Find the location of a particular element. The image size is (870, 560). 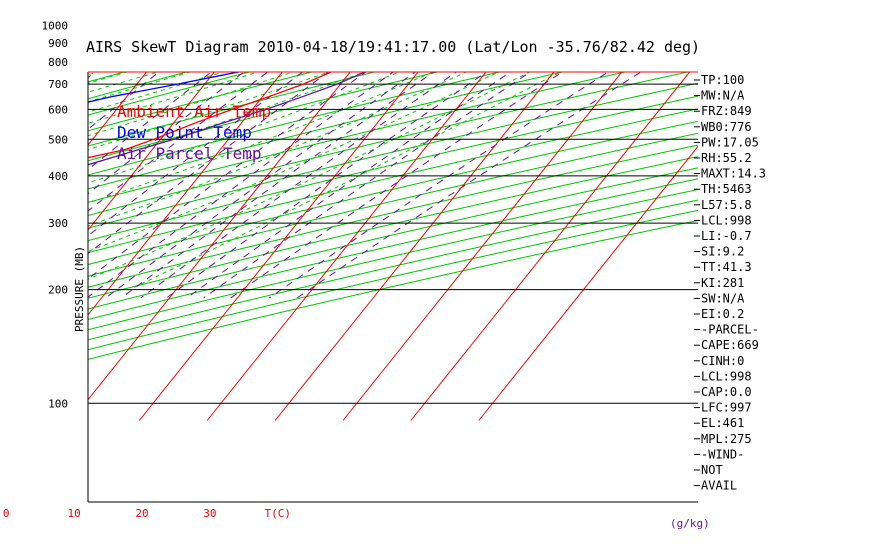

pressure-tick-label: 100 is located at coordinates (58, 403).